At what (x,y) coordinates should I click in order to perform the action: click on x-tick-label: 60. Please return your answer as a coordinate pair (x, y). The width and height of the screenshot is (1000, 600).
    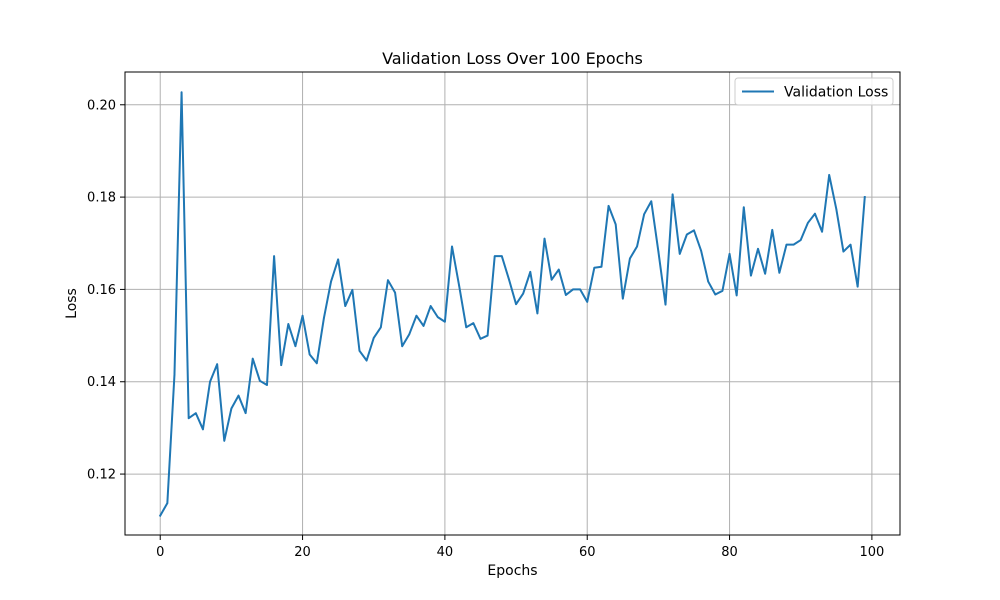
    Looking at the image, I should click on (587, 552).